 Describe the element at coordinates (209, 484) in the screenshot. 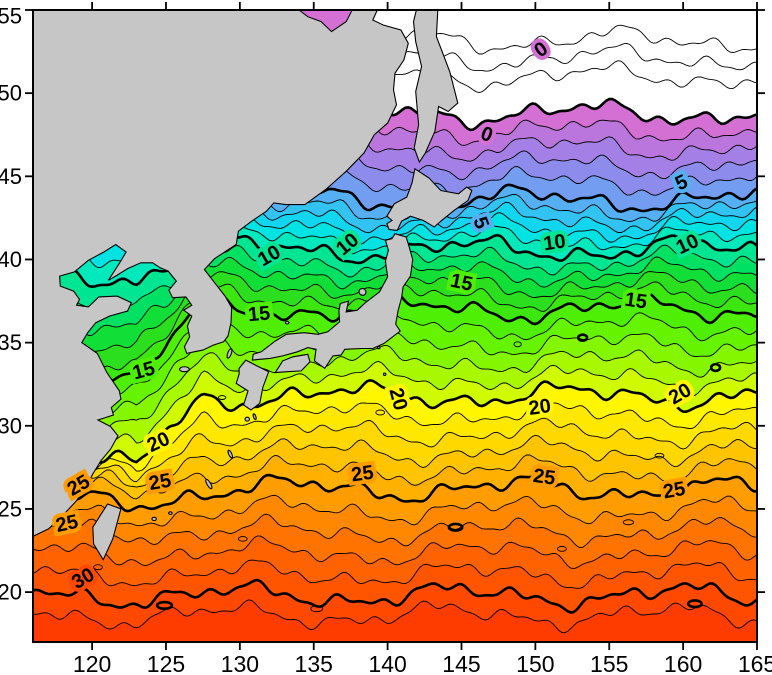

I see `island-okinawa` at that location.